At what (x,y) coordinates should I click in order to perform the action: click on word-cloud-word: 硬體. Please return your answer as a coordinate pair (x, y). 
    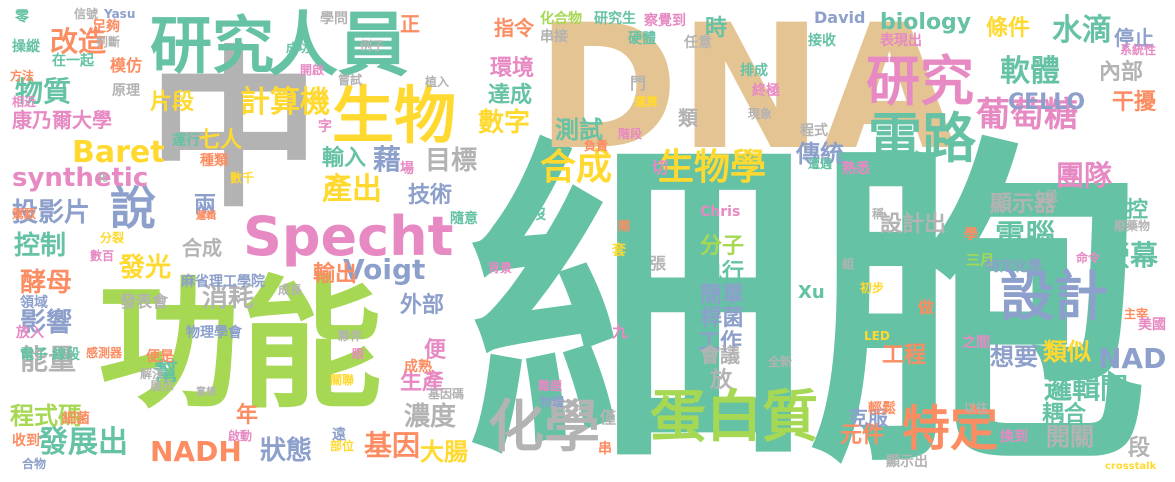
    Looking at the image, I should click on (642, 39).